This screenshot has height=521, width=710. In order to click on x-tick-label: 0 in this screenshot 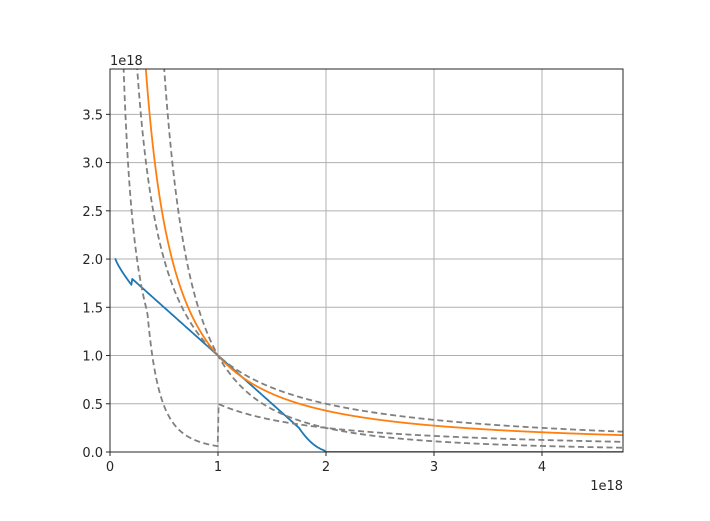, I will do `click(110, 467)`.